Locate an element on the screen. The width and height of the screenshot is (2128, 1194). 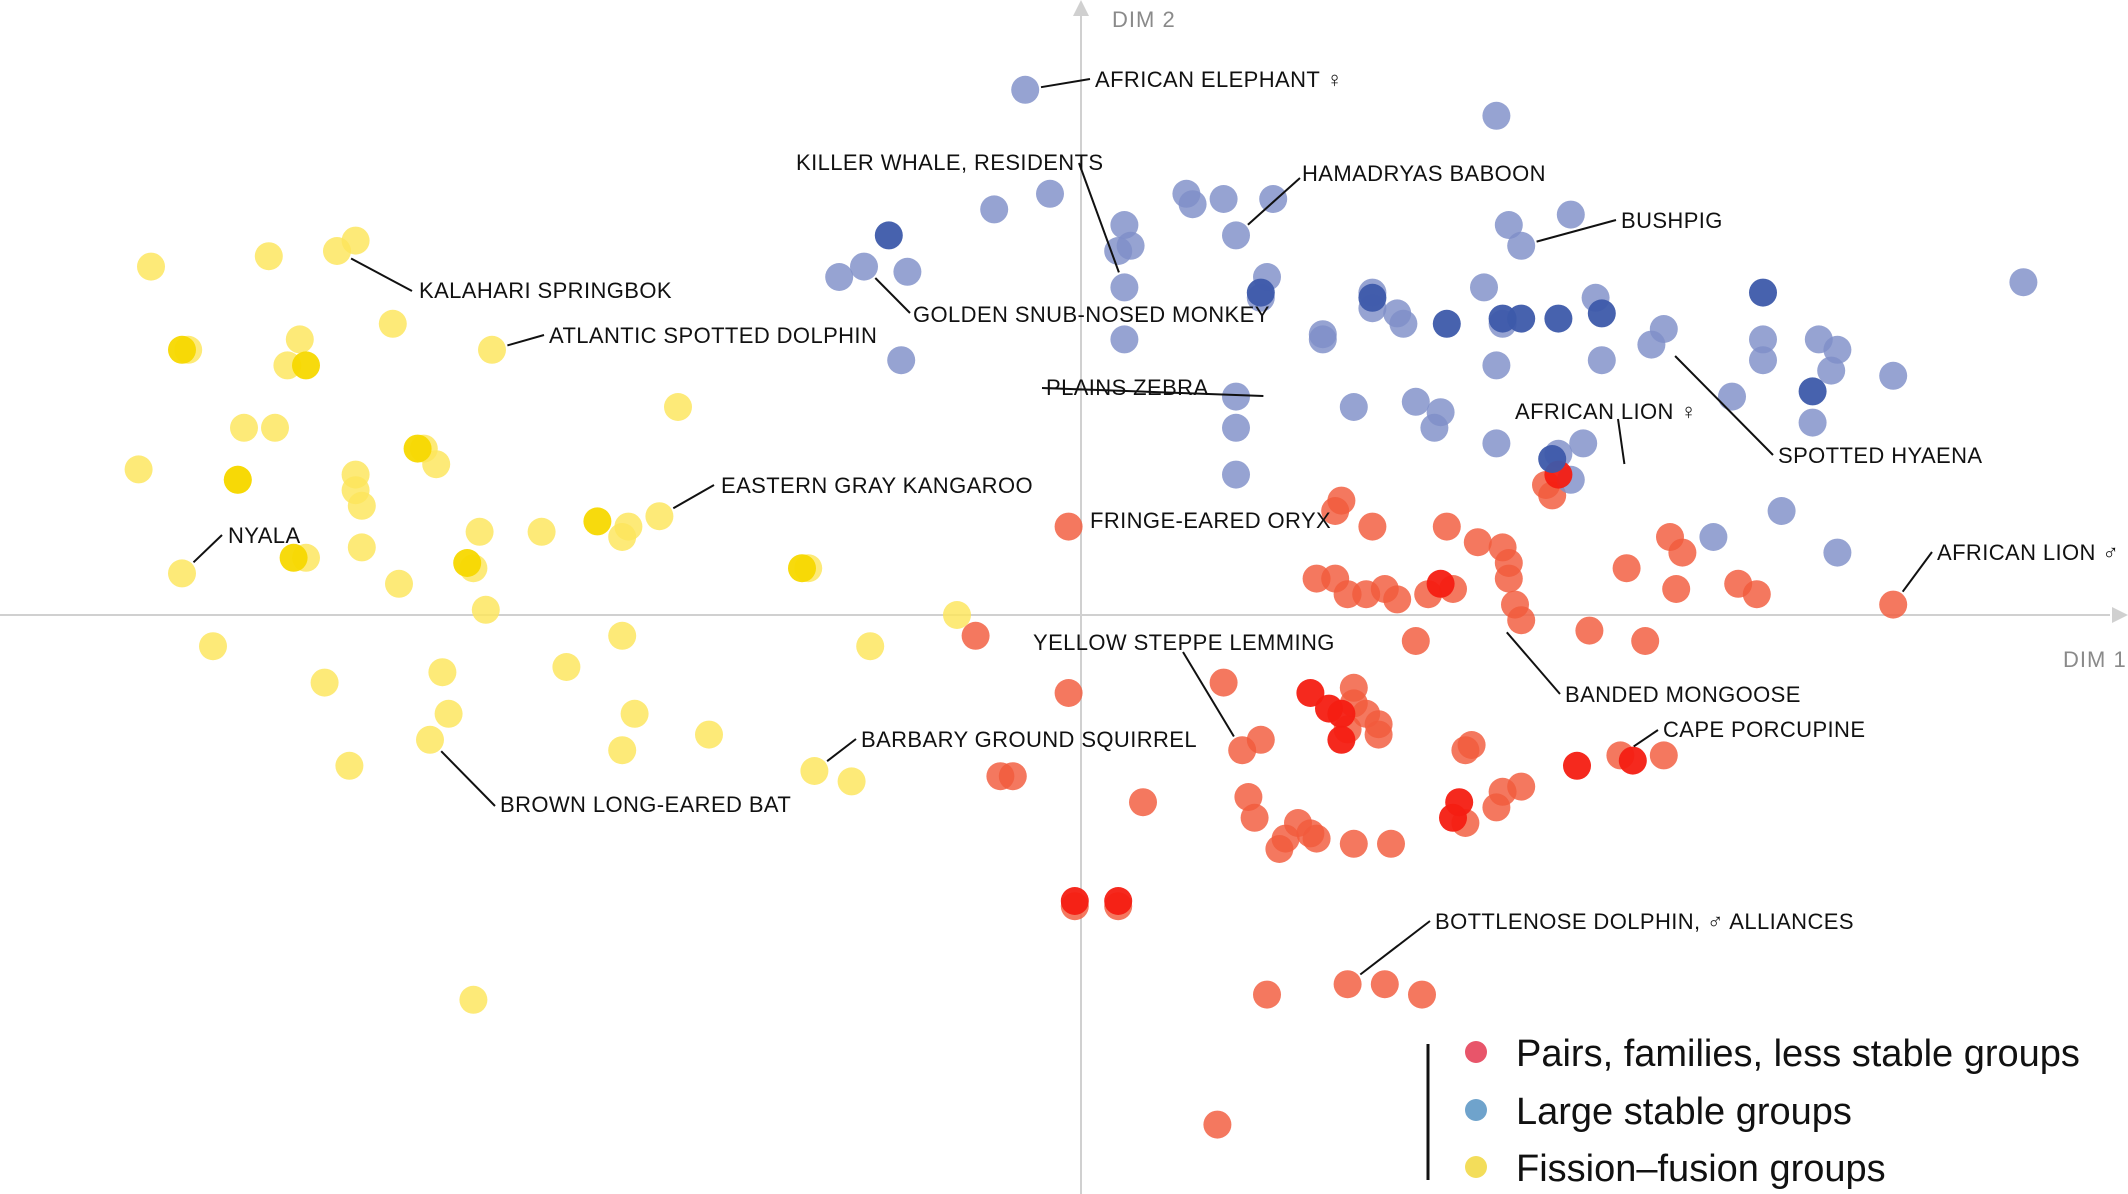
y-axis-arrow is located at coordinates (1081, 8).